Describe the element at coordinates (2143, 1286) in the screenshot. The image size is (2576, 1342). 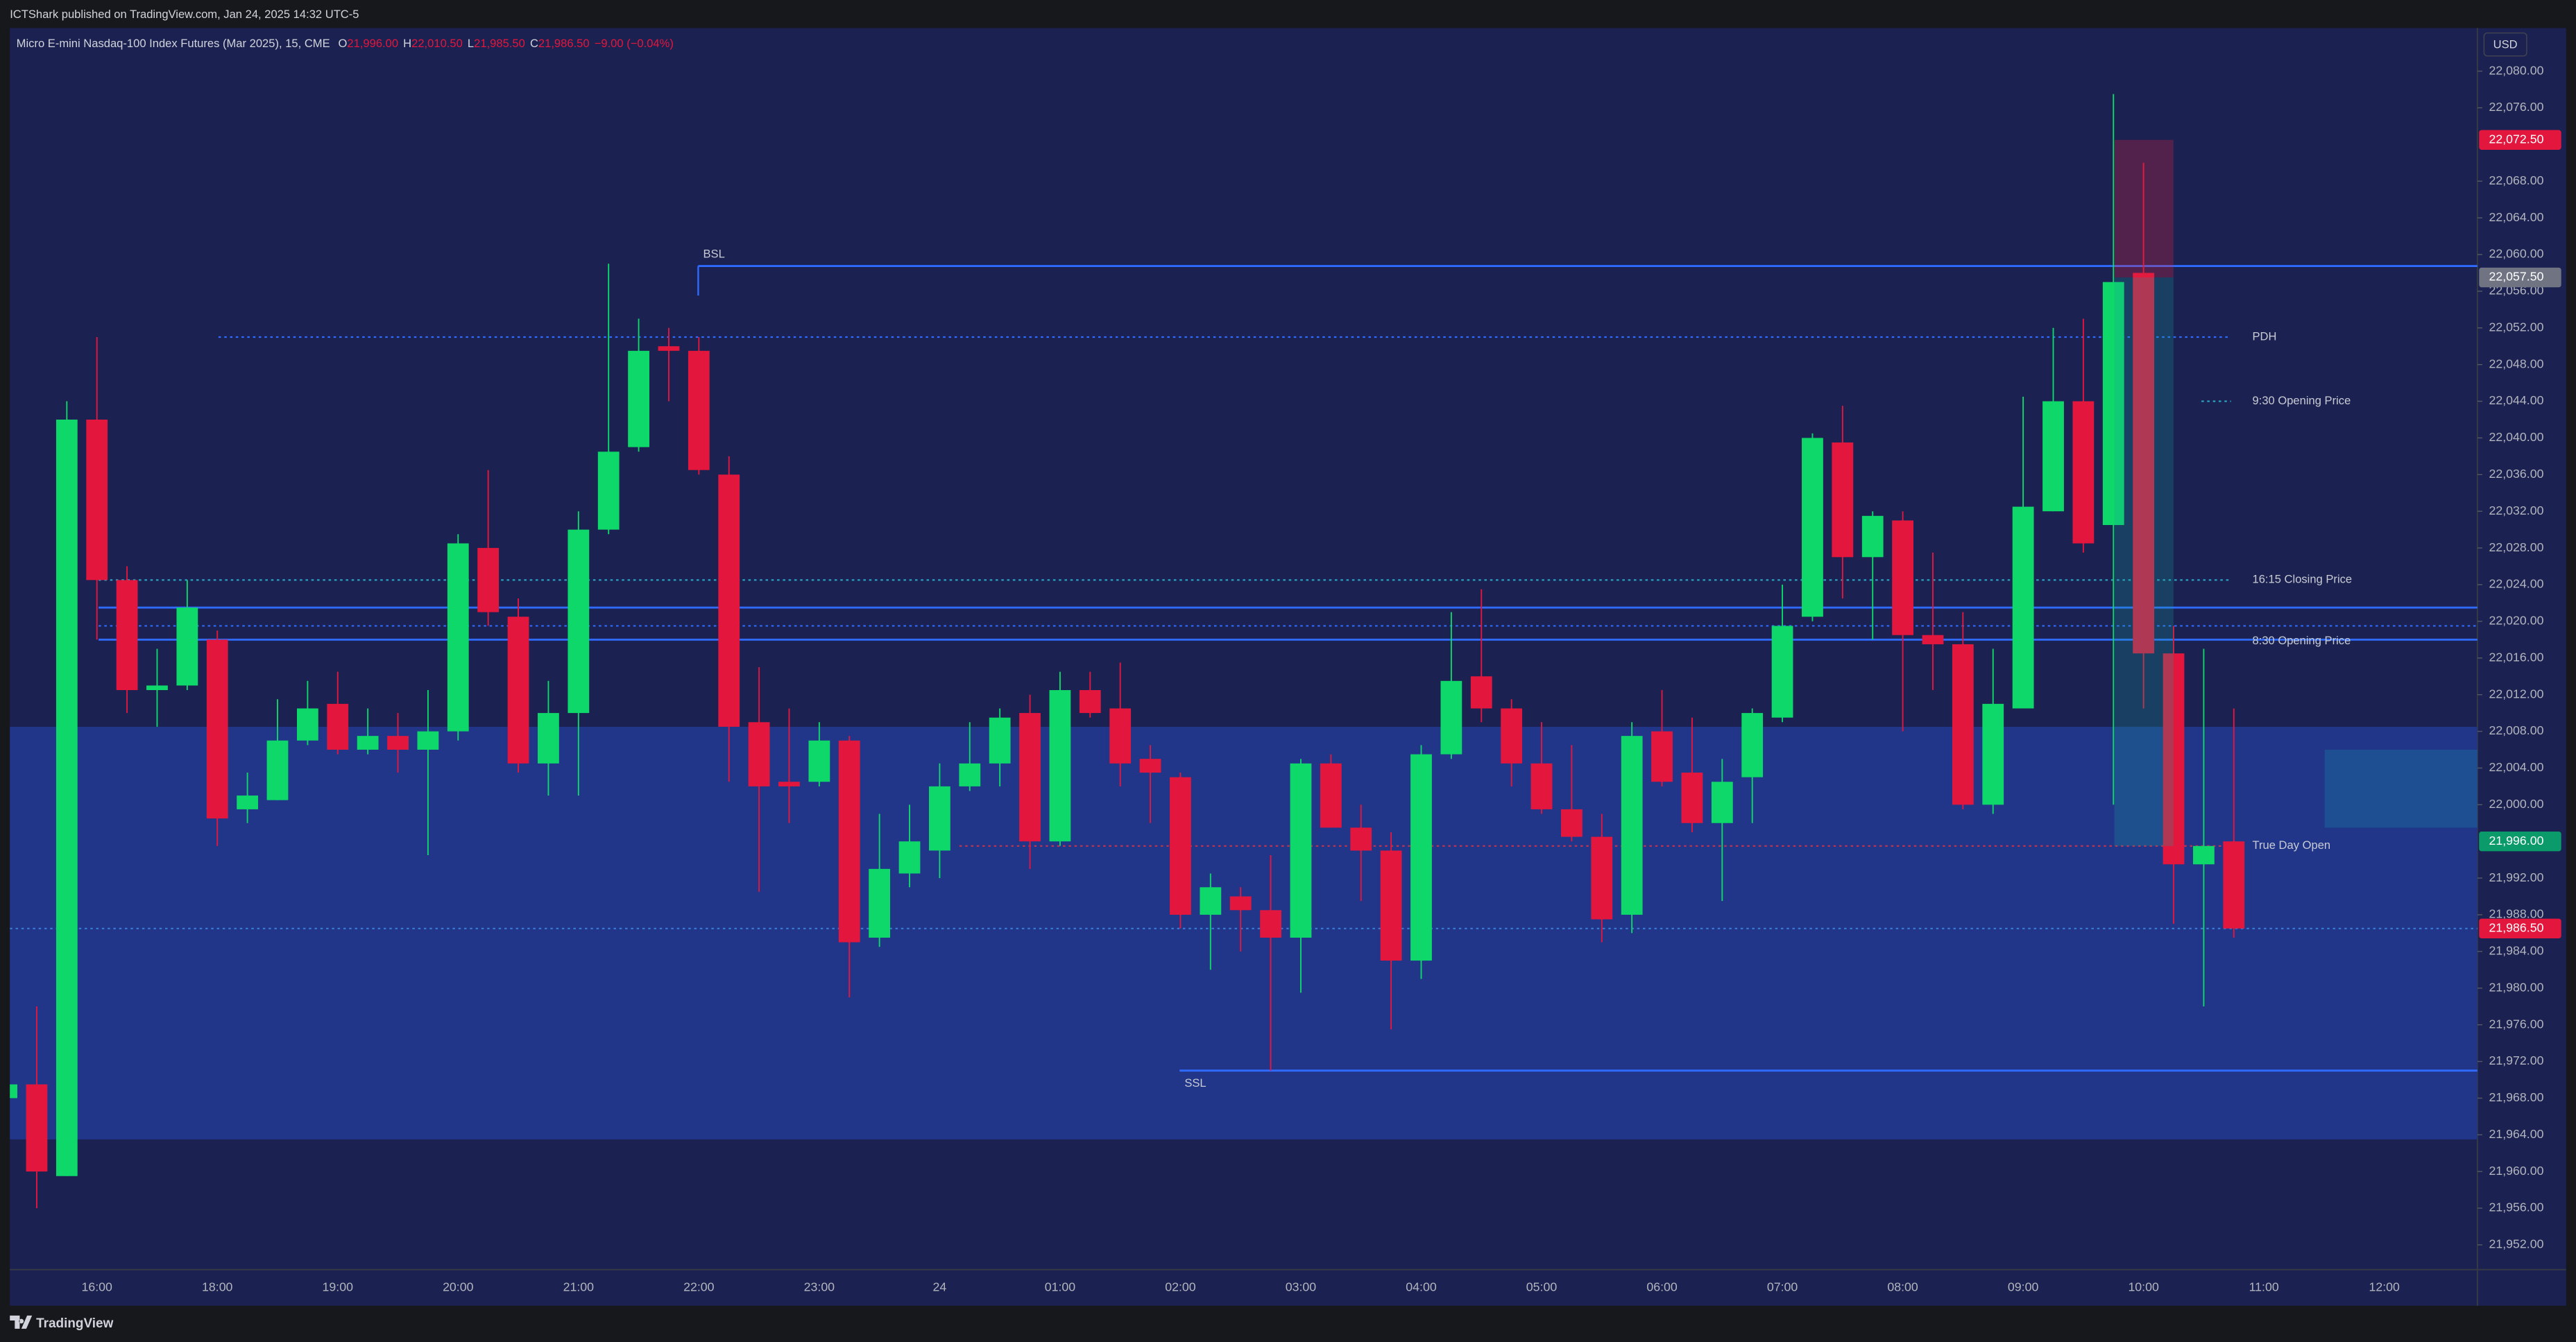
I see `x-tick-label: 10:00` at that location.